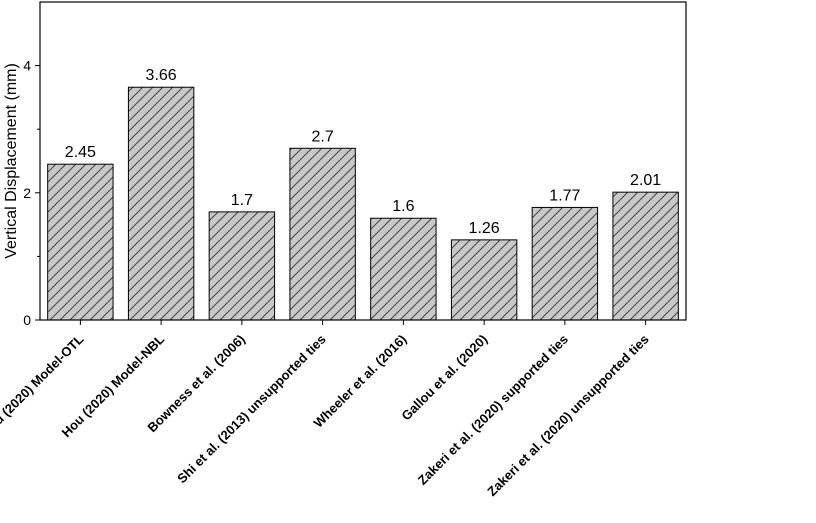 Image resolution: width=816 pixels, height=523 pixels. I want to click on y-tick-label: 2, so click(27, 193).